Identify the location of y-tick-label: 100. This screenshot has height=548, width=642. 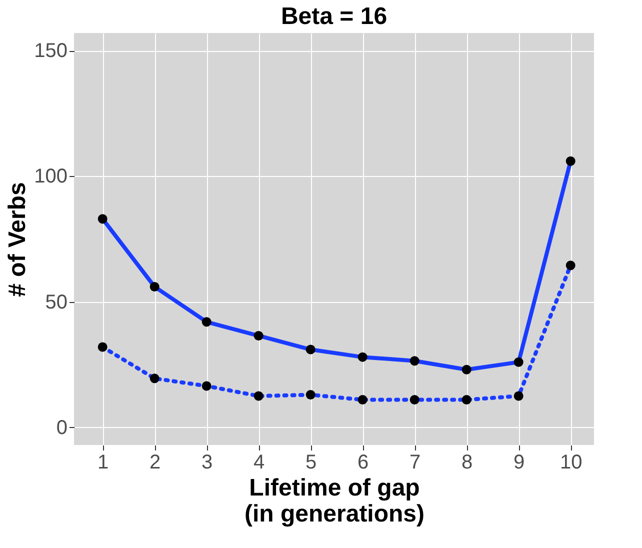
(51, 177).